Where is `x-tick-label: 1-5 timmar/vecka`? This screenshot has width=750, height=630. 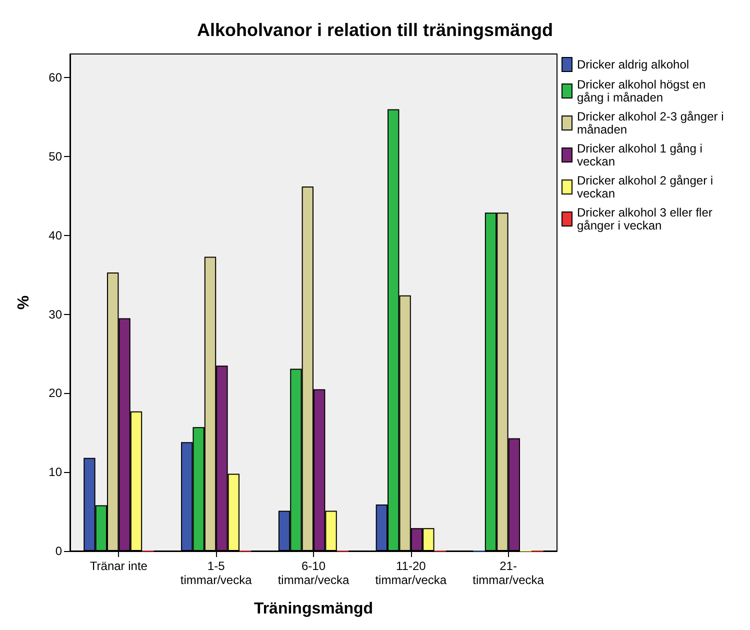 x-tick-label: 1-5 timmar/vecka is located at coordinates (216, 573).